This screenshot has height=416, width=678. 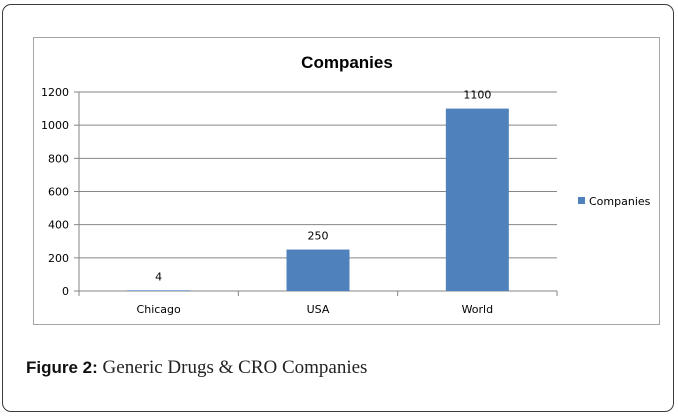 What do you see at coordinates (235, 367) in the screenshot?
I see `caption-text: Generic Drugs & CRO Companies` at bounding box center [235, 367].